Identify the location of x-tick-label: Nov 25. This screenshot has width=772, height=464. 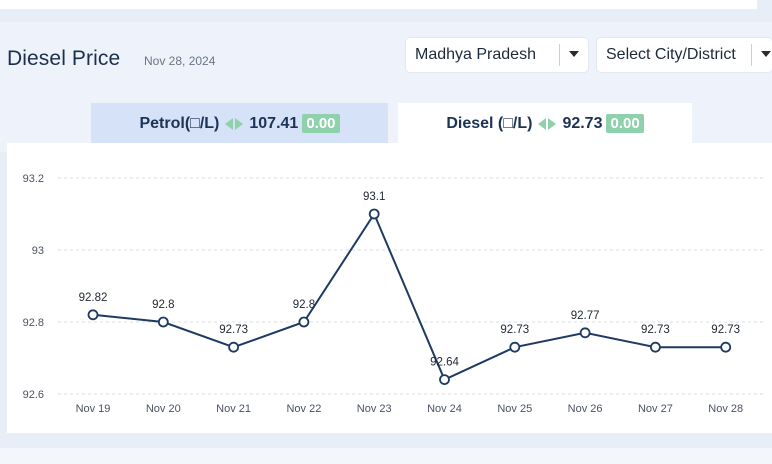
(514, 409).